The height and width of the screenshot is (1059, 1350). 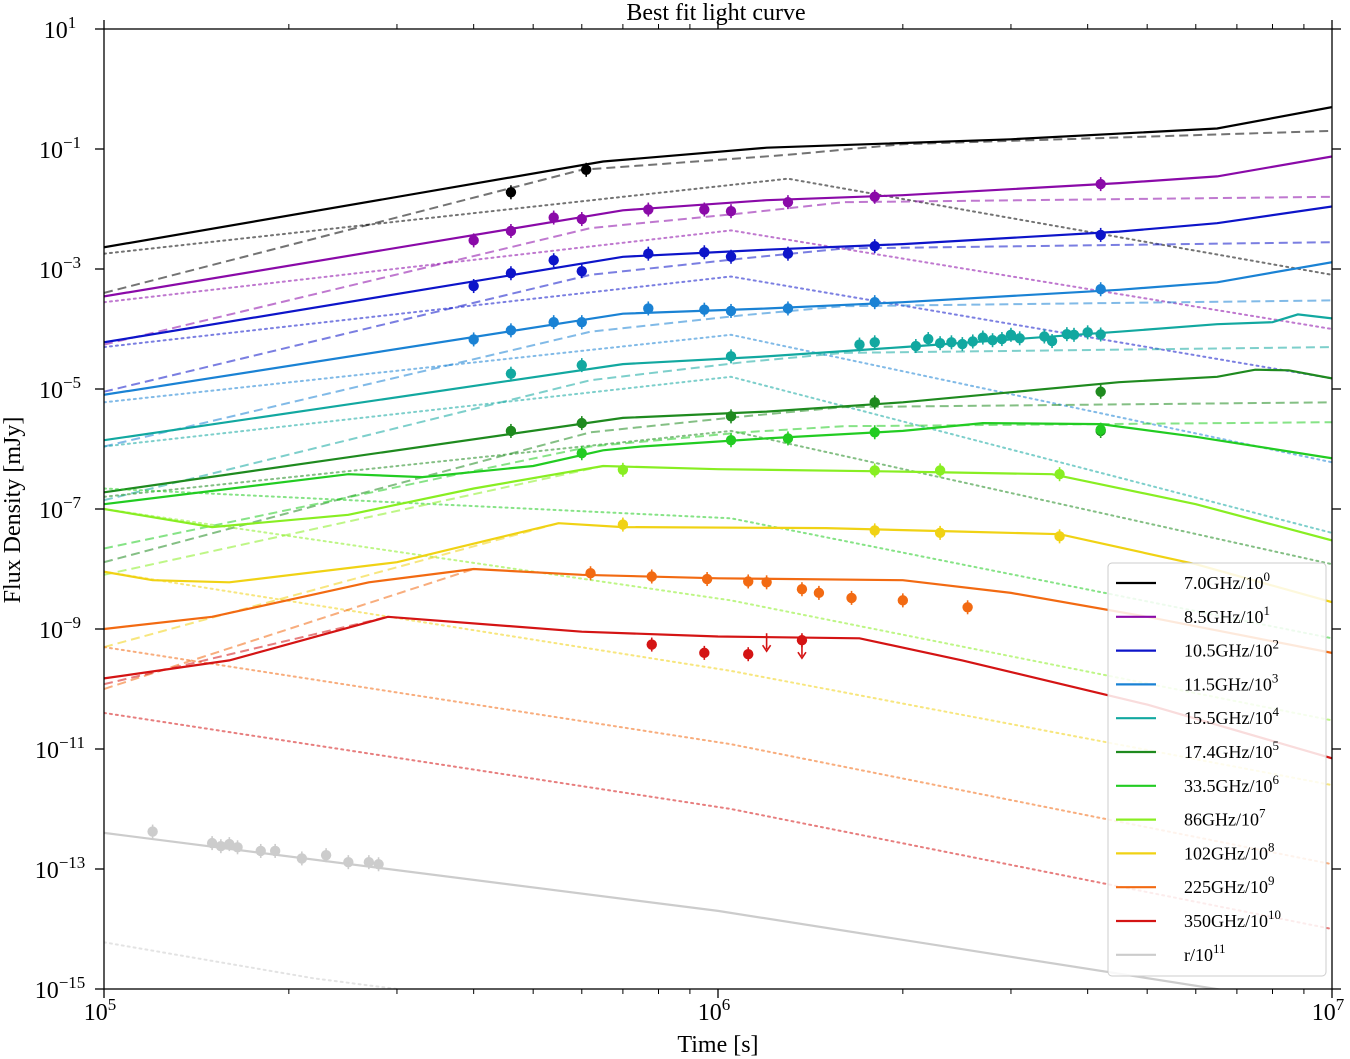 What do you see at coordinates (1271, 880) in the screenshot?
I see `legend-label-exponent: 9` at bounding box center [1271, 880].